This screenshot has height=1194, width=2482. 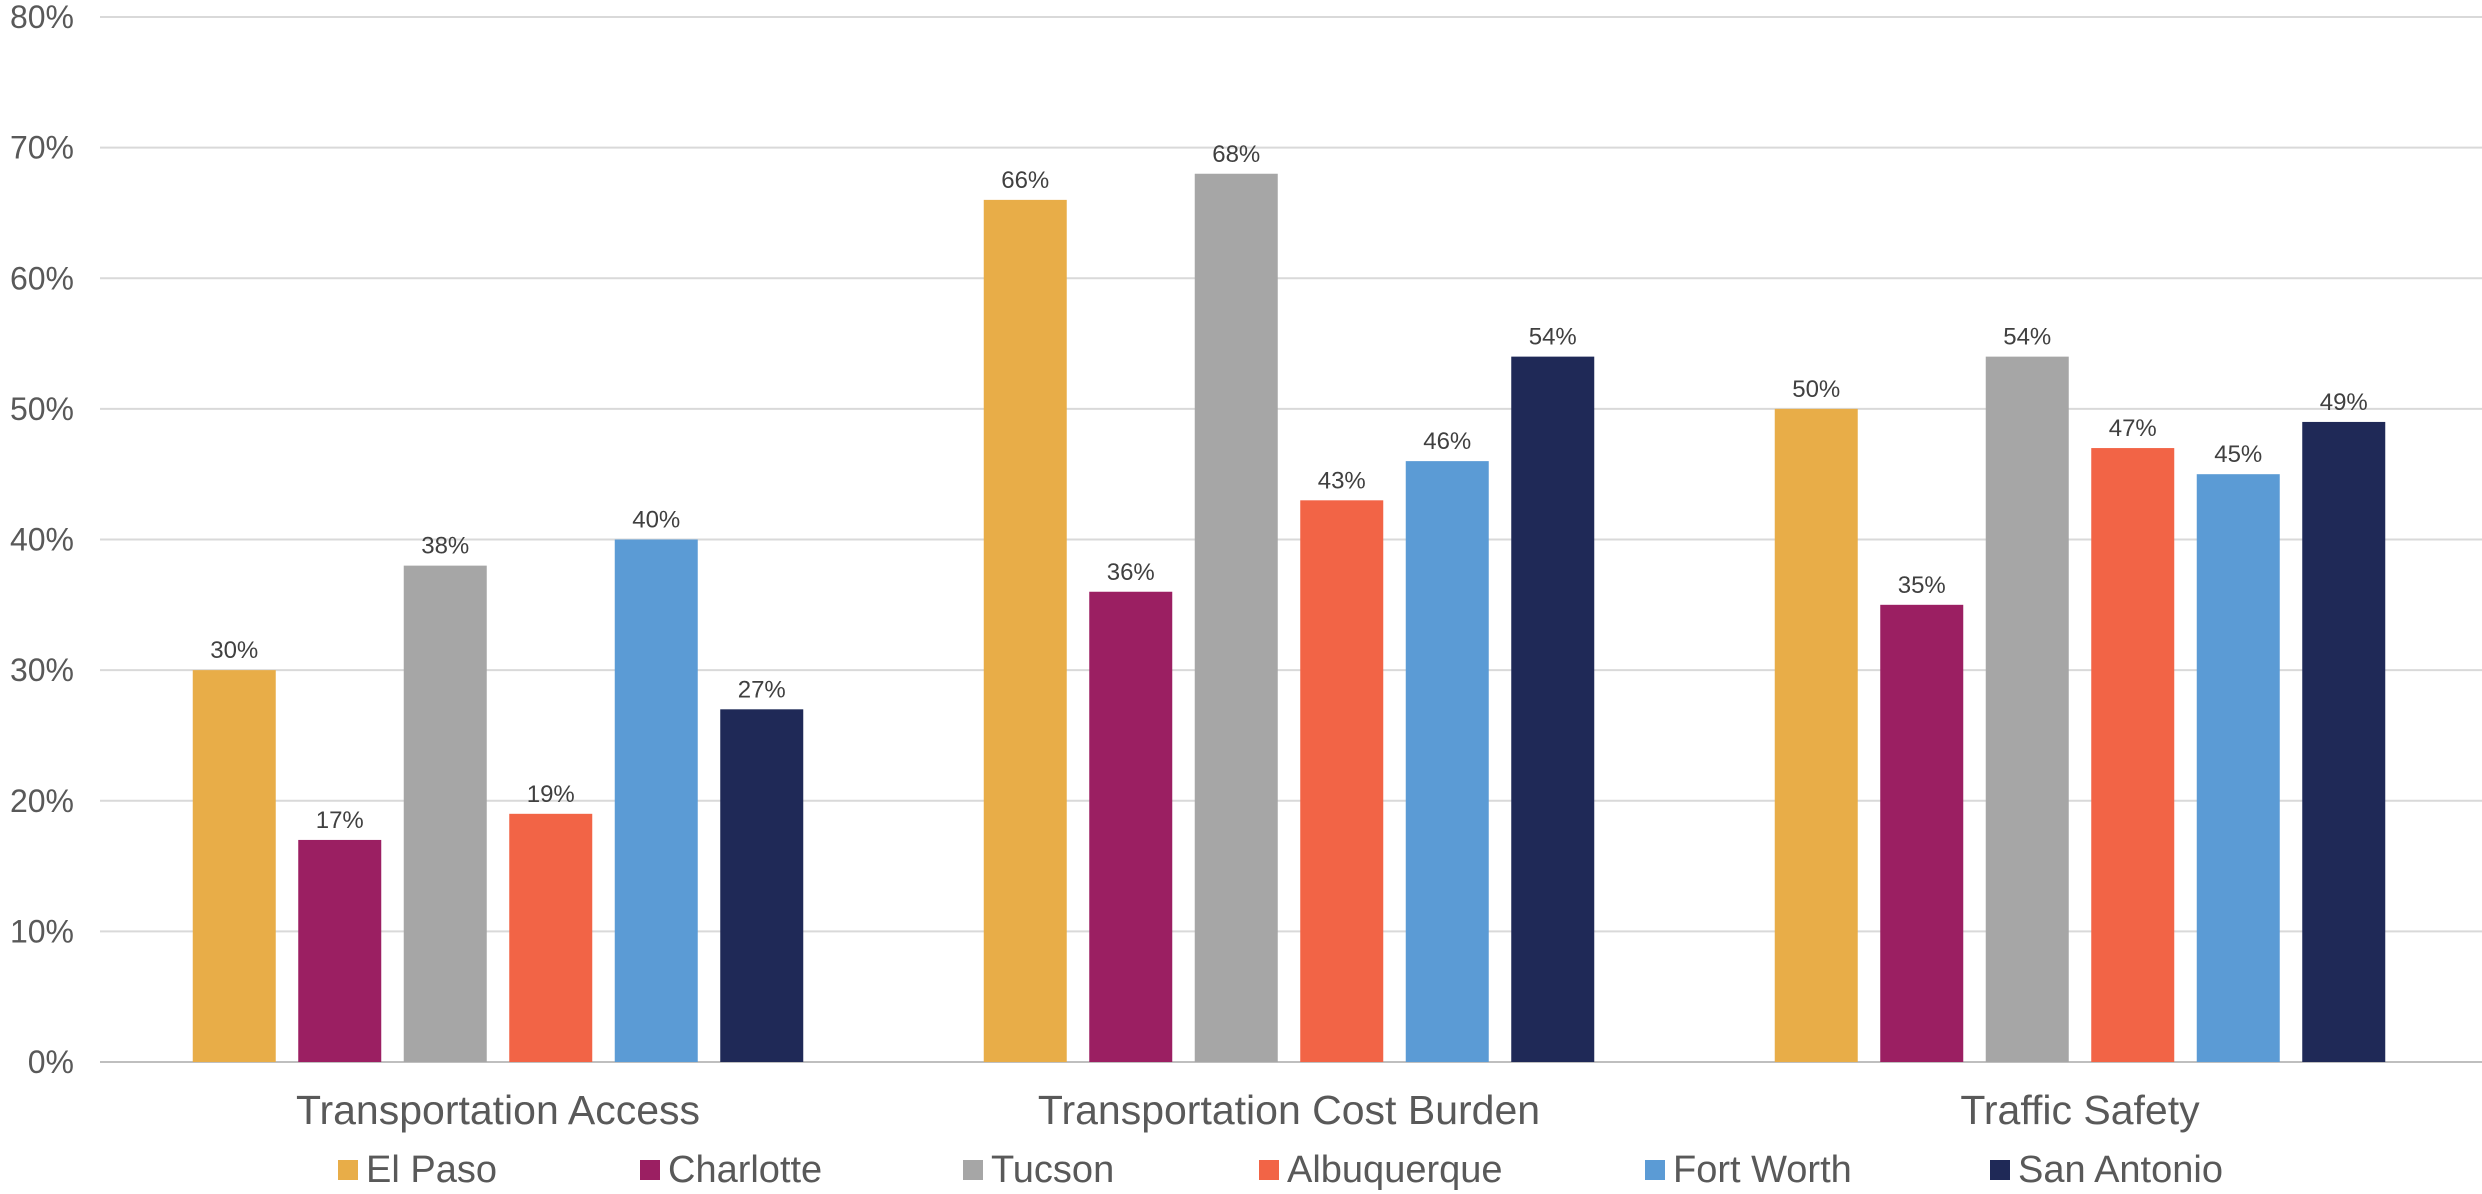 What do you see at coordinates (42, 670) in the screenshot?
I see `y-tick-label: 30%` at bounding box center [42, 670].